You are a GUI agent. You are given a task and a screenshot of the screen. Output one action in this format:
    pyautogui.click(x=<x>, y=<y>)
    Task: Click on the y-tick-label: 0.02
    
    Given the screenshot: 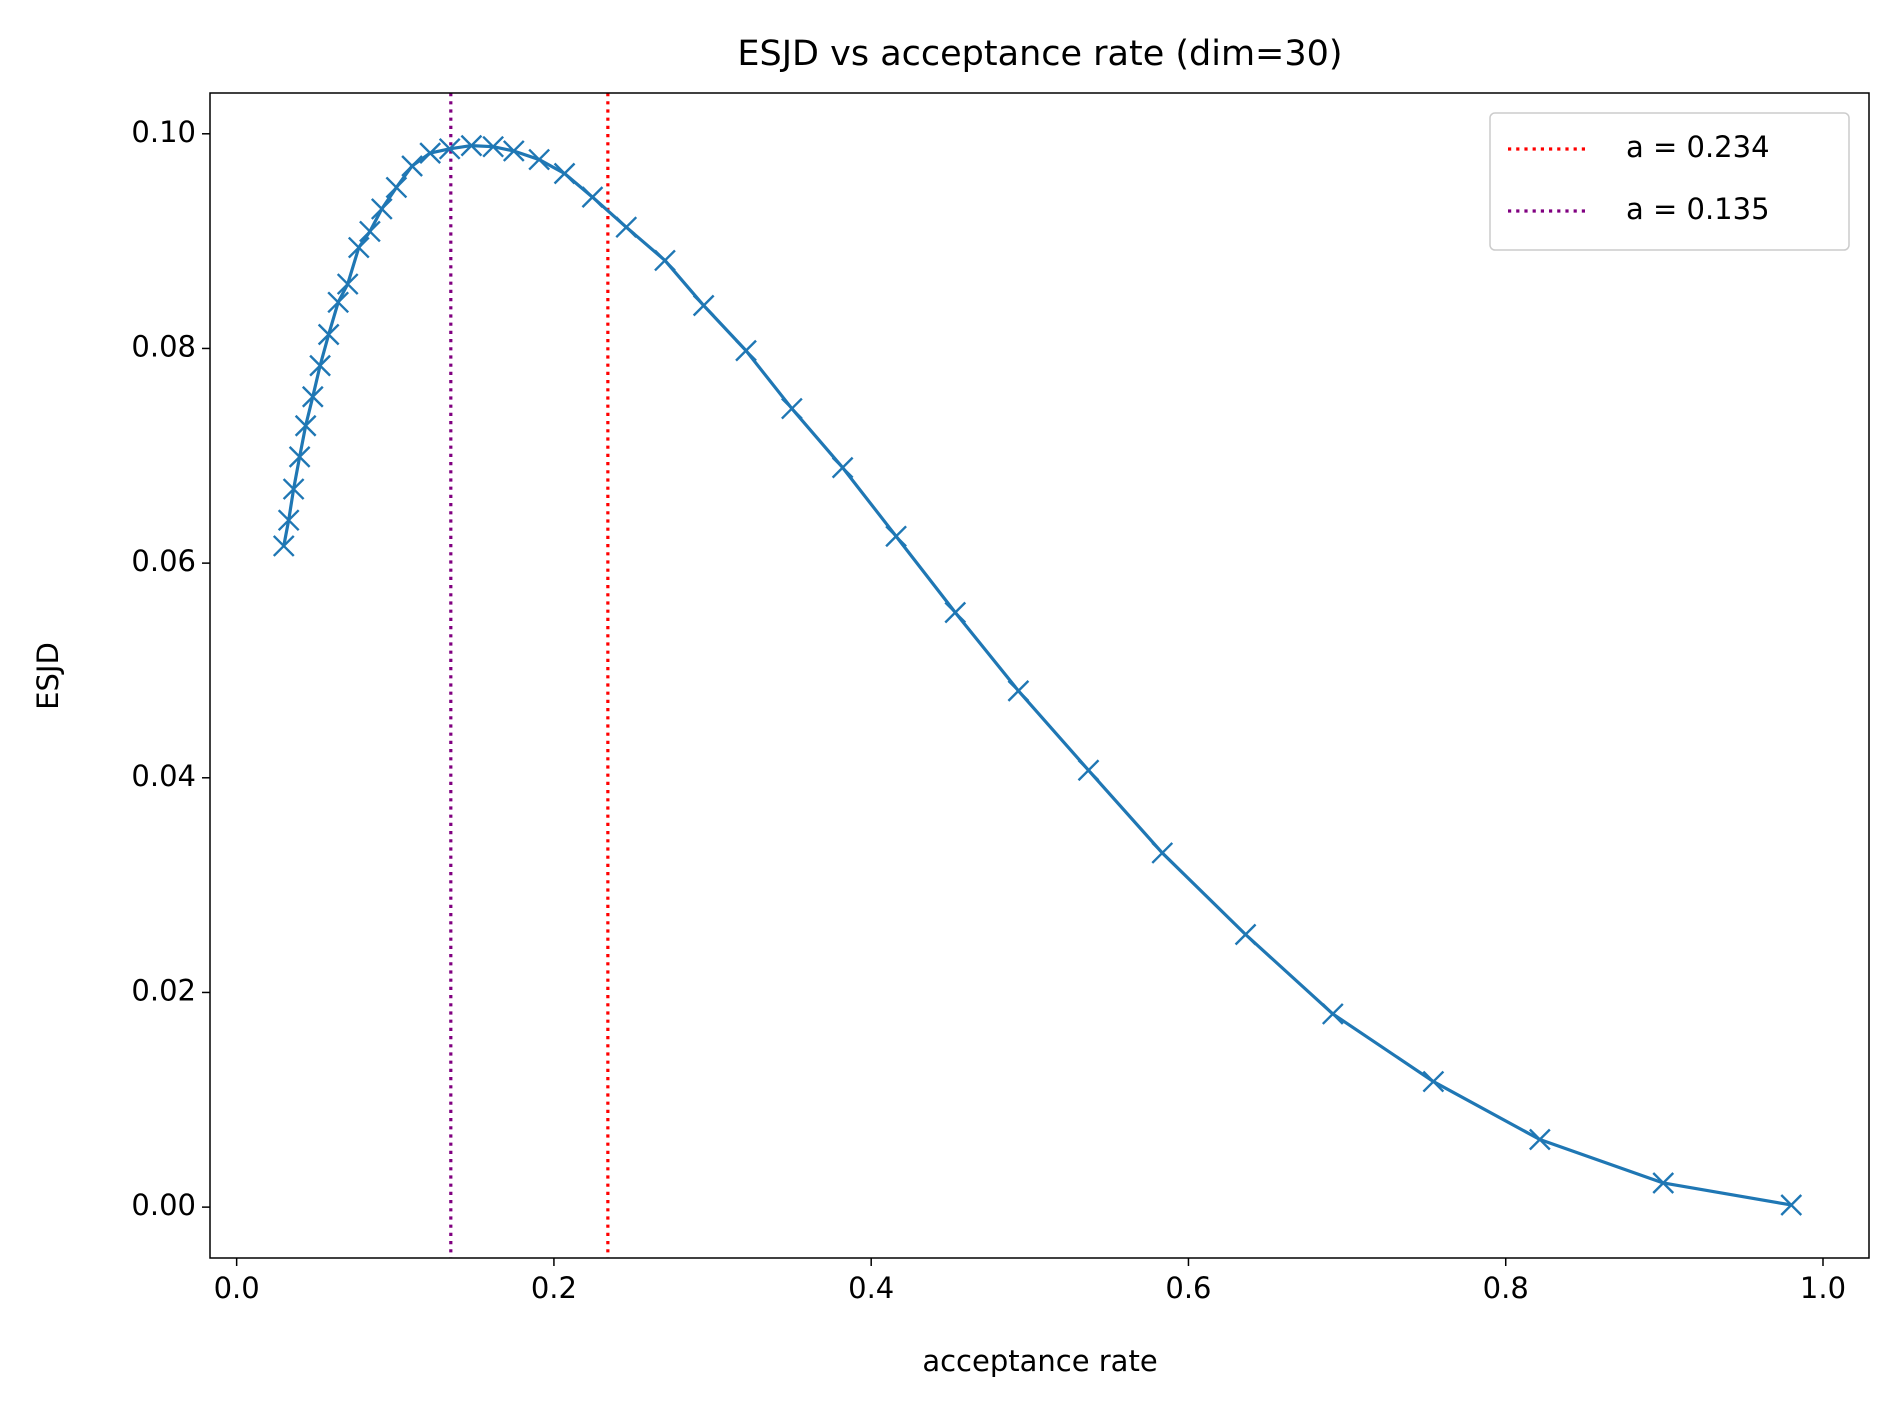 What is the action you would take?
    pyautogui.click(x=163, y=990)
    